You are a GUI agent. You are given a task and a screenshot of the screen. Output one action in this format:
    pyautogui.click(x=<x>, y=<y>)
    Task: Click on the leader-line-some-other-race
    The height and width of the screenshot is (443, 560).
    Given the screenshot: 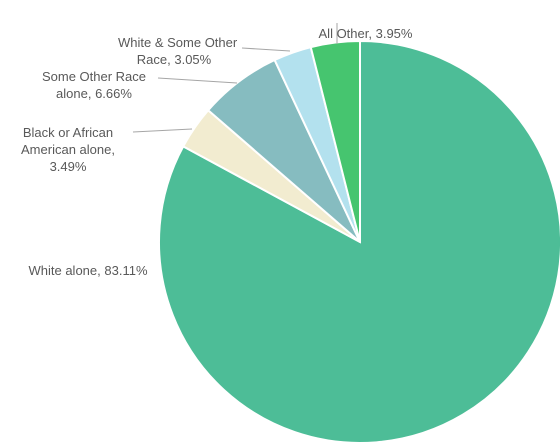 What is the action you would take?
    pyautogui.click(x=197, y=80)
    